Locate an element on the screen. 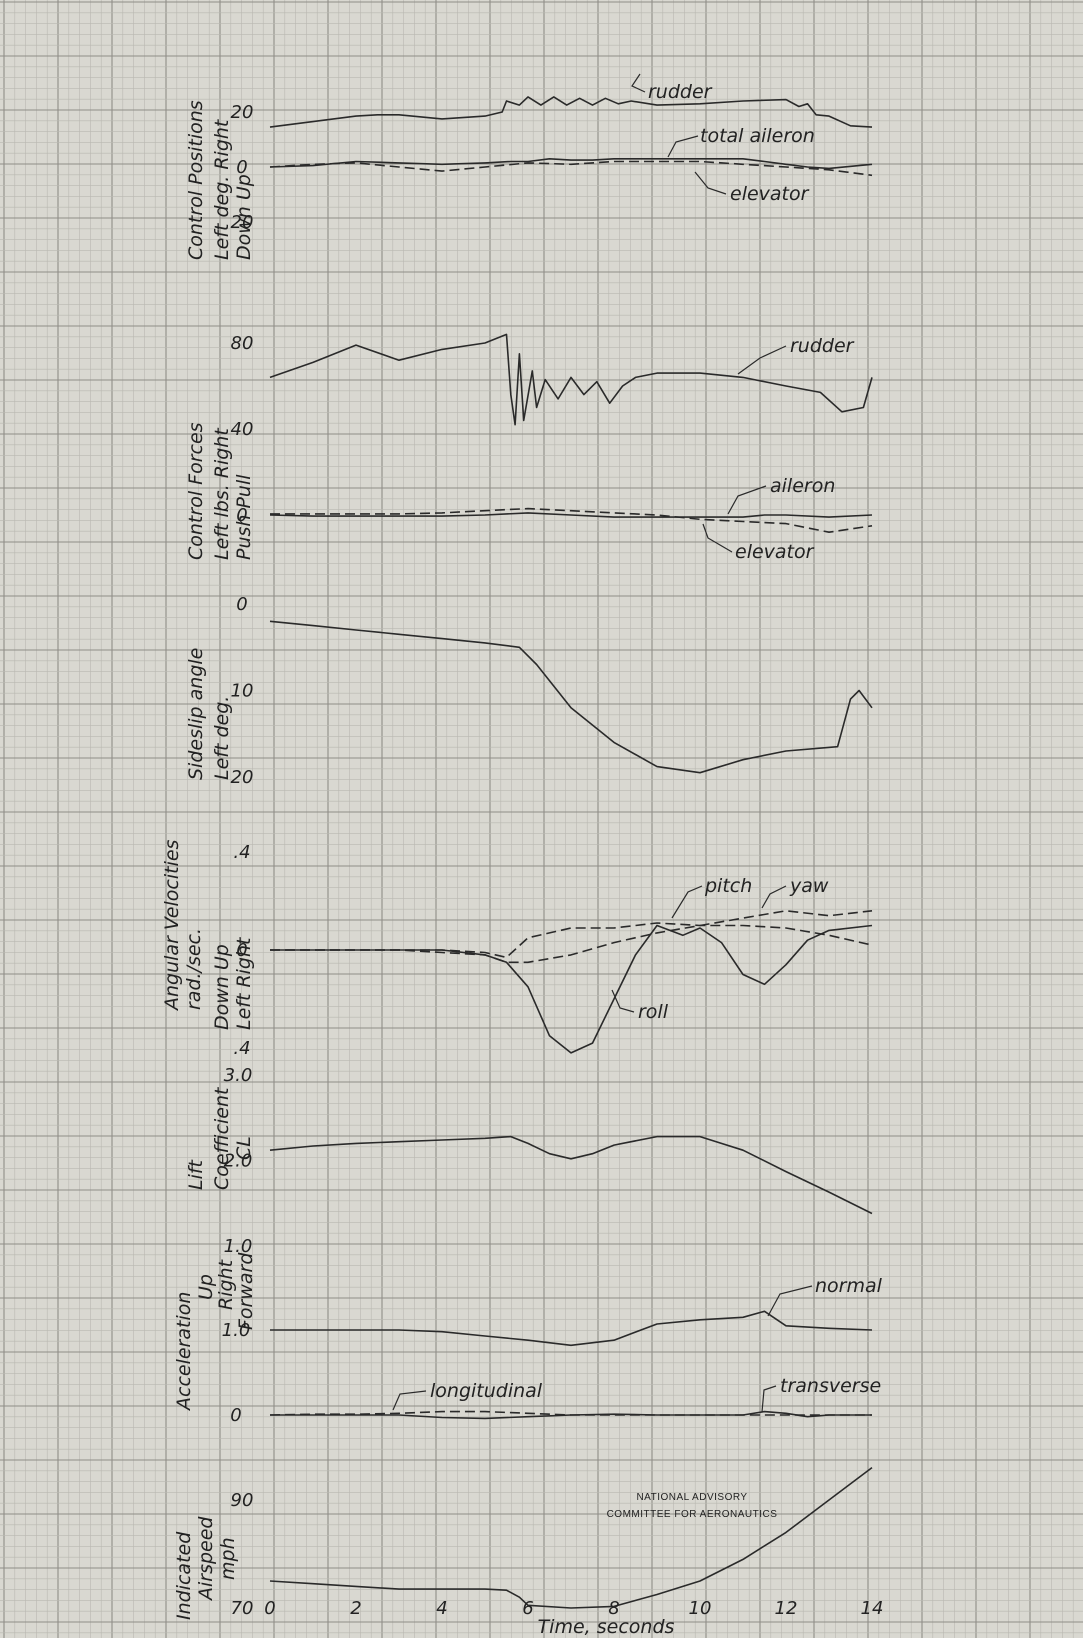 The height and width of the screenshot is (1638, 1083). annotation-elevator-position: elevator is located at coordinates (770, 194).